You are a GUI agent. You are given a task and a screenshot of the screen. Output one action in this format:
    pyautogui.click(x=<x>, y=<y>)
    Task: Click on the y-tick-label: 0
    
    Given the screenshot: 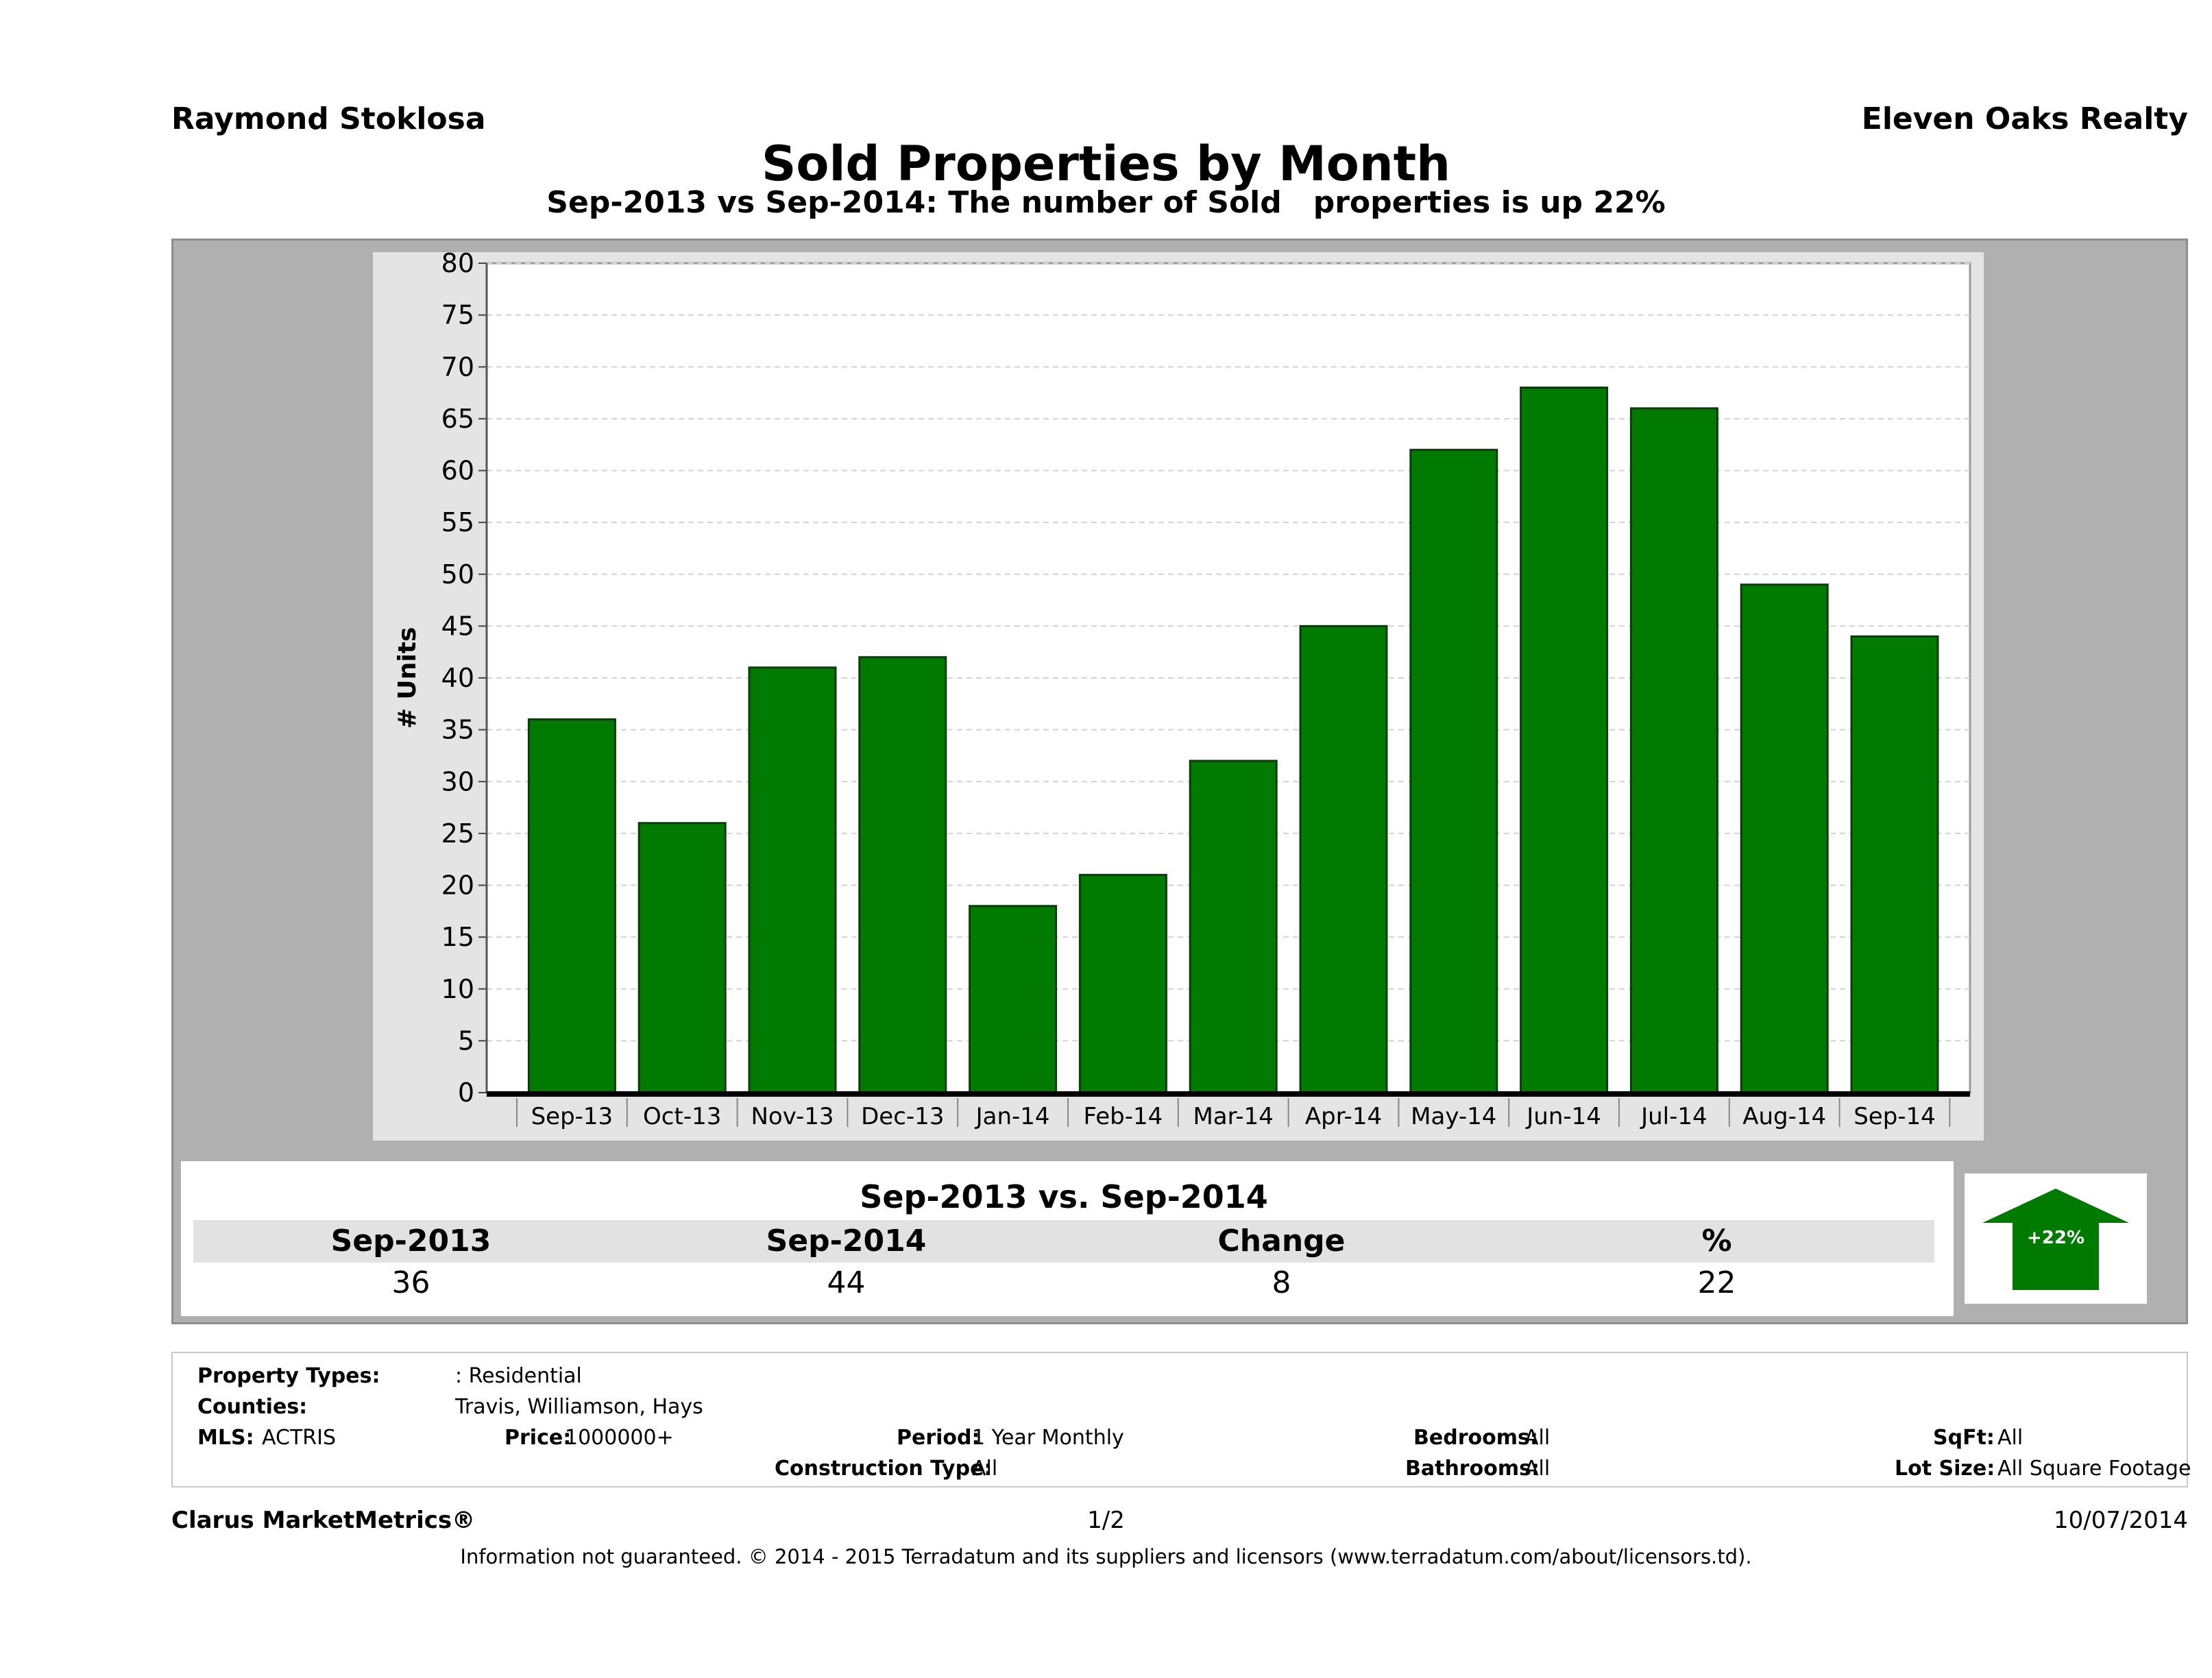 What is the action you would take?
    pyautogui.click(x=466, y=1093)
    